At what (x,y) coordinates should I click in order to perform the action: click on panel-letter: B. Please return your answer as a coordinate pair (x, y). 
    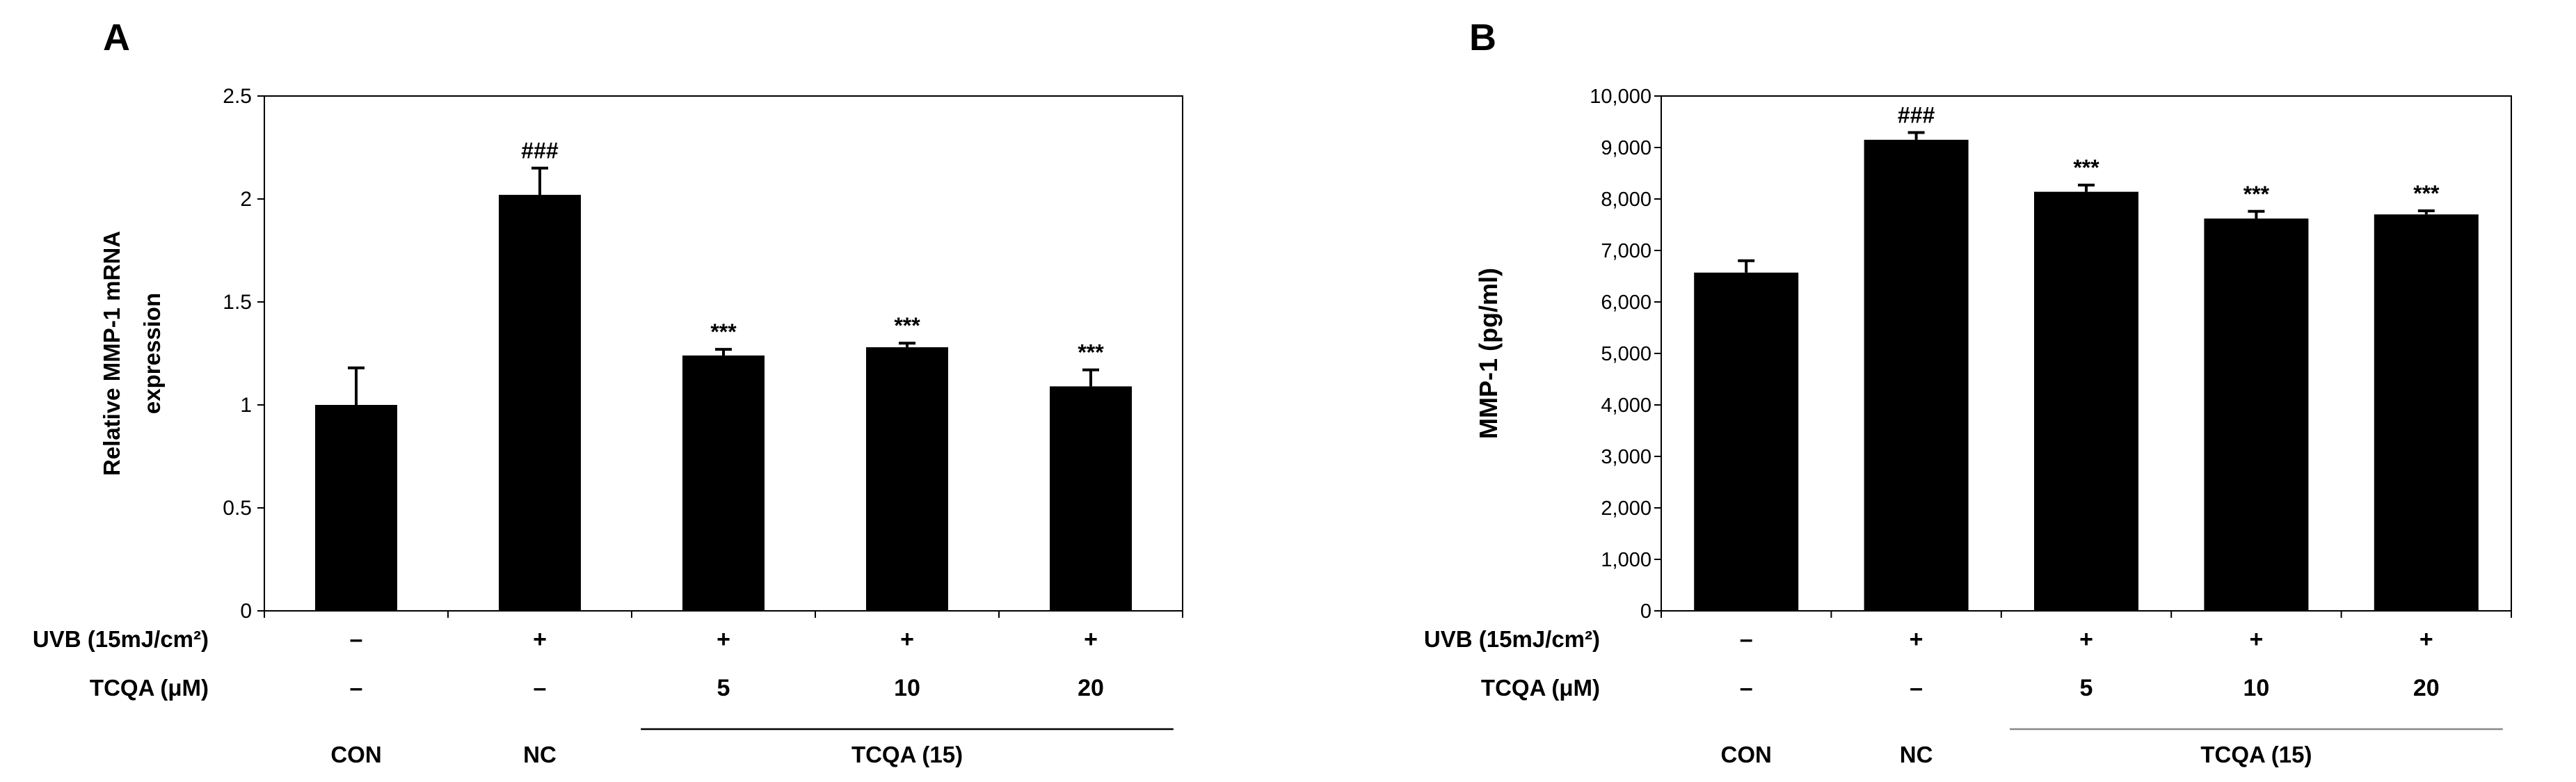
    Looking at the image, I should click on (1482, 38).